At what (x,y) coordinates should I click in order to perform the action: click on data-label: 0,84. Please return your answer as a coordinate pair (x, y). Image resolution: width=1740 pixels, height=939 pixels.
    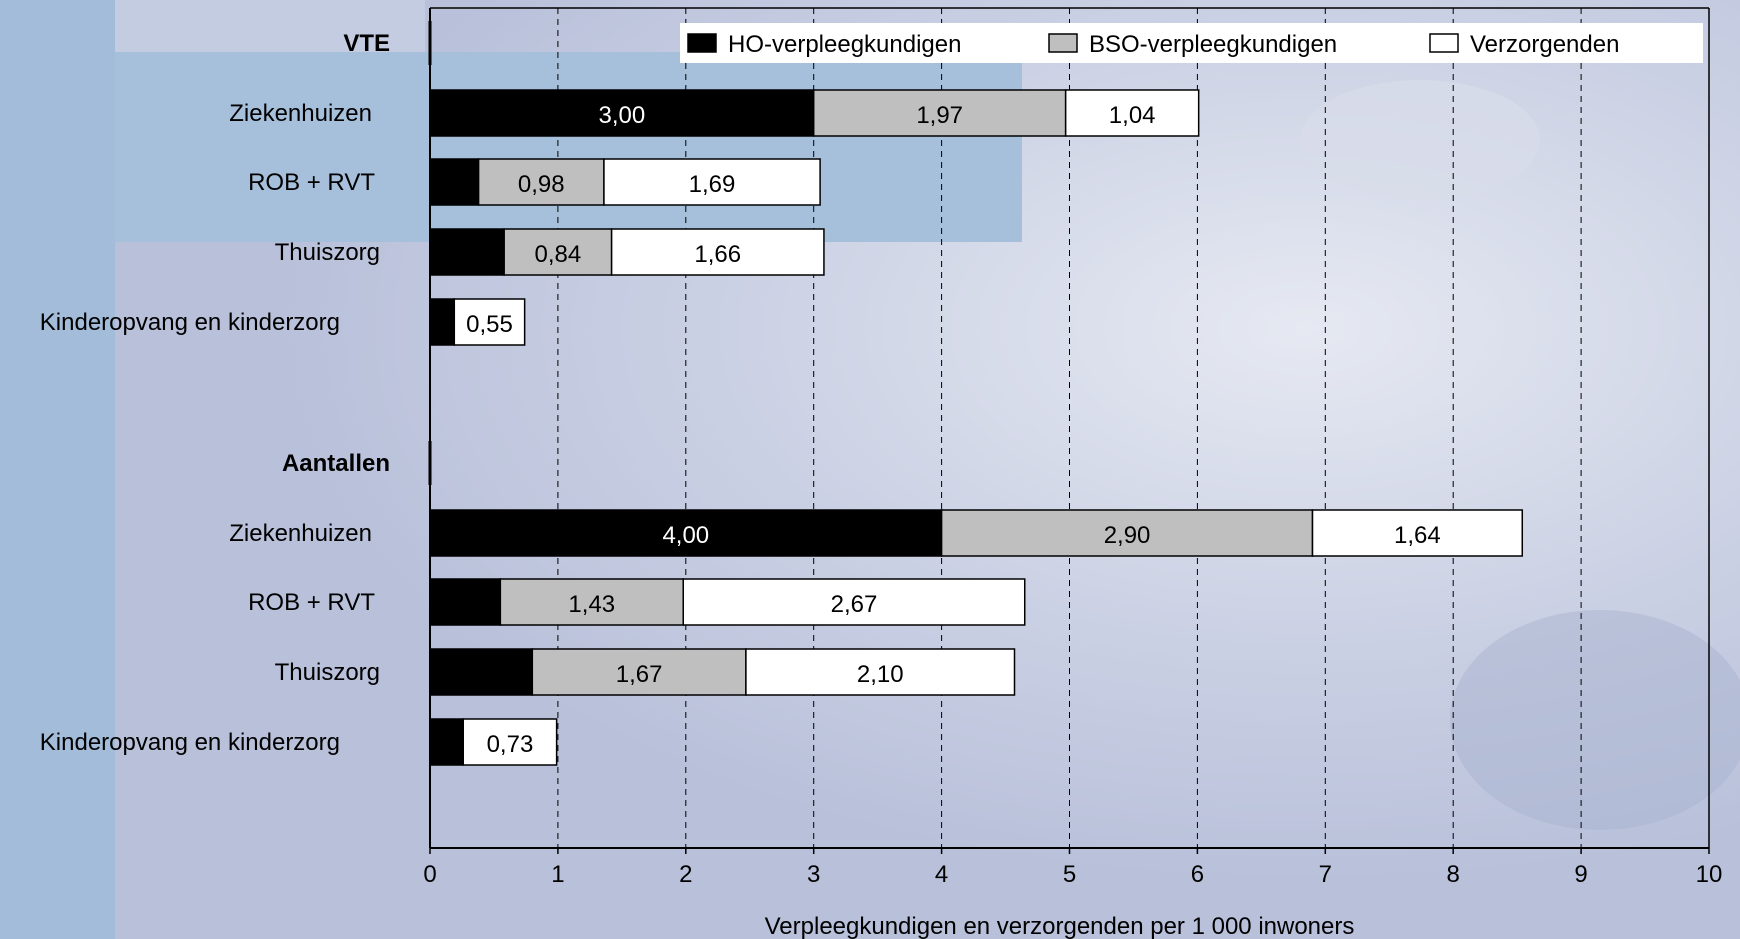
    Looking at the image, I should click on (558, 254).